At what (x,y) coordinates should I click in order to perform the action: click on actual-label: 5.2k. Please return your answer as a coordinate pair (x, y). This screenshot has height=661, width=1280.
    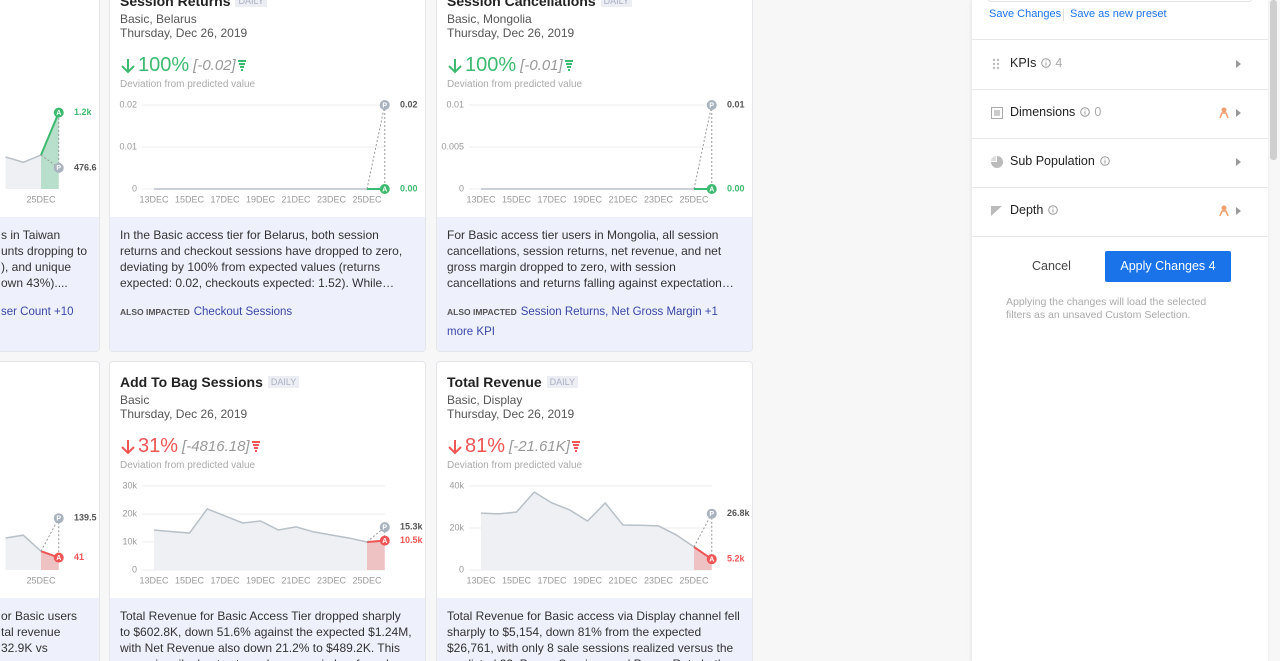
    Looking at the image, I should click on (736, 559).